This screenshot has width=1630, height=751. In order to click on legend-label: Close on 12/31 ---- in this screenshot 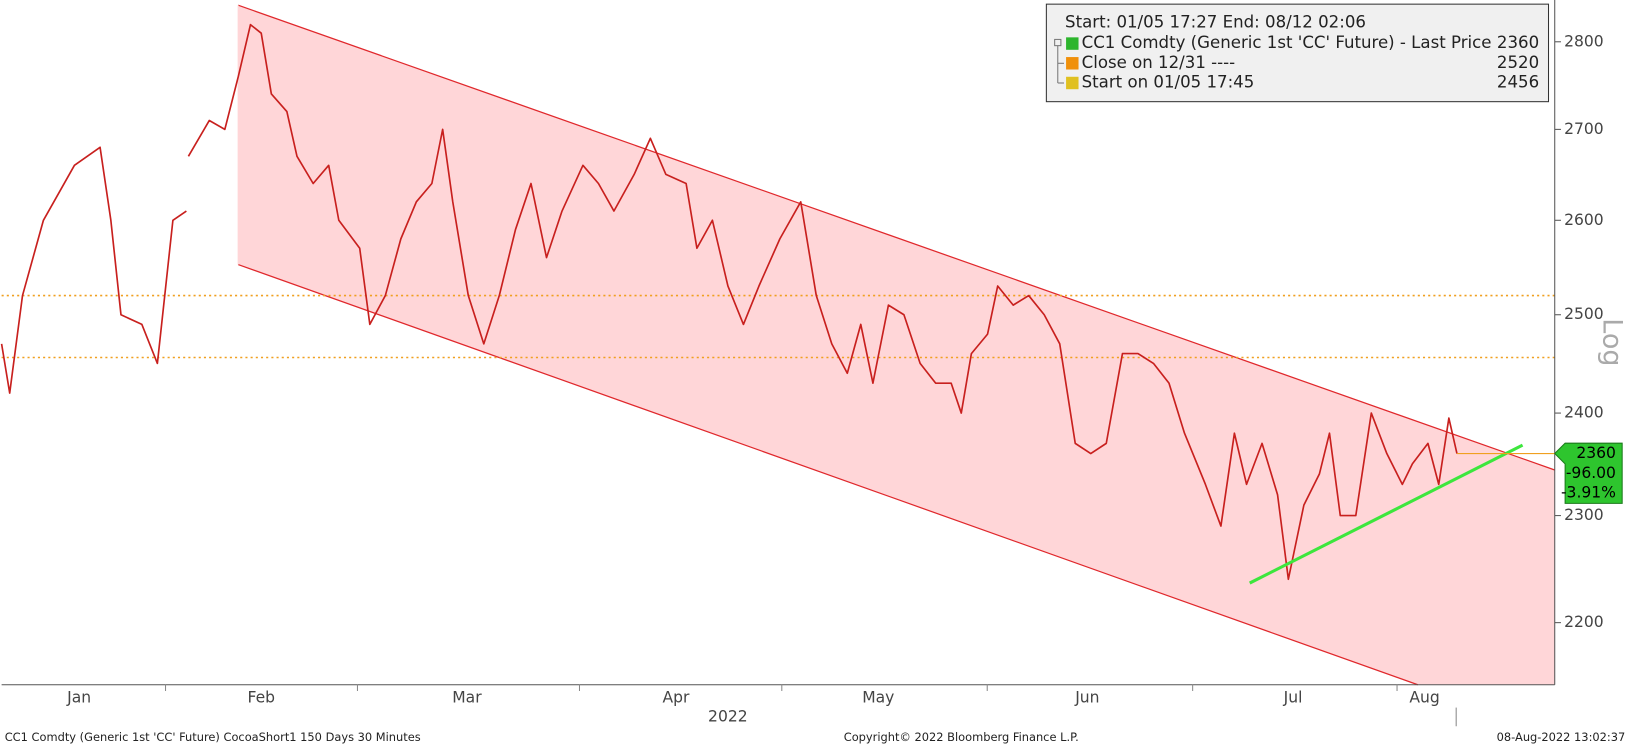, I will do `click(1158, 62)`.